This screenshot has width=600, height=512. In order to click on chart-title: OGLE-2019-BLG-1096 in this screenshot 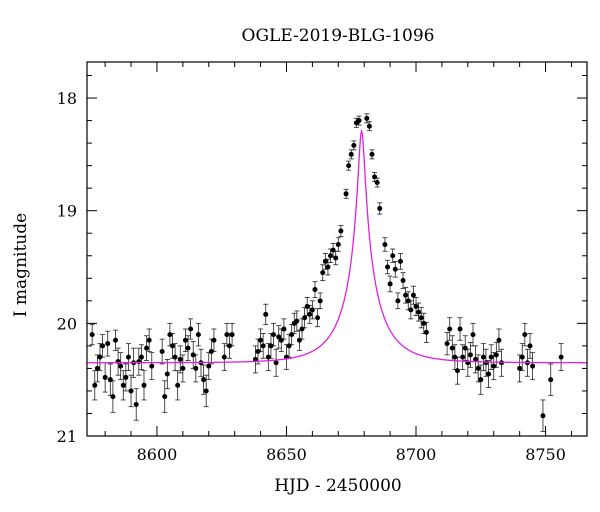, I will do `click(338, 36)`.